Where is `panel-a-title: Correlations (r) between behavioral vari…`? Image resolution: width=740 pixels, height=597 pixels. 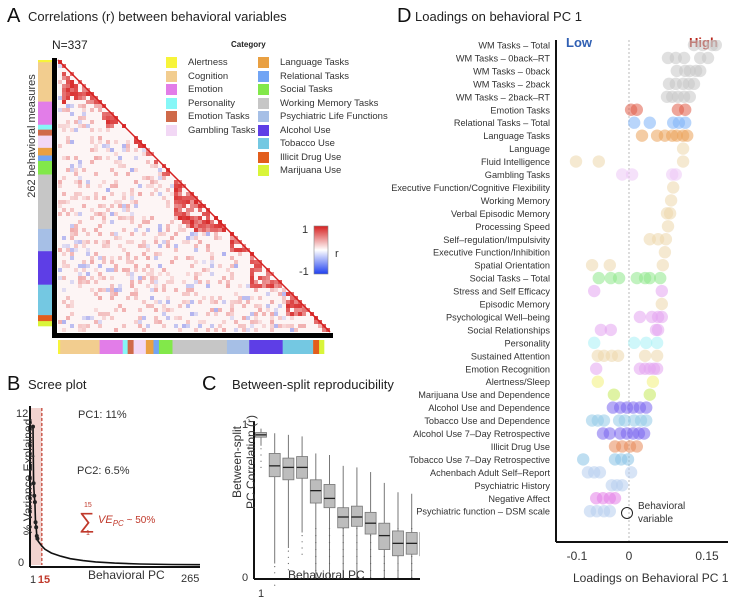
panel-a-title: Correlations (r) between behavioral vari… is located at coordinates (157, 16).